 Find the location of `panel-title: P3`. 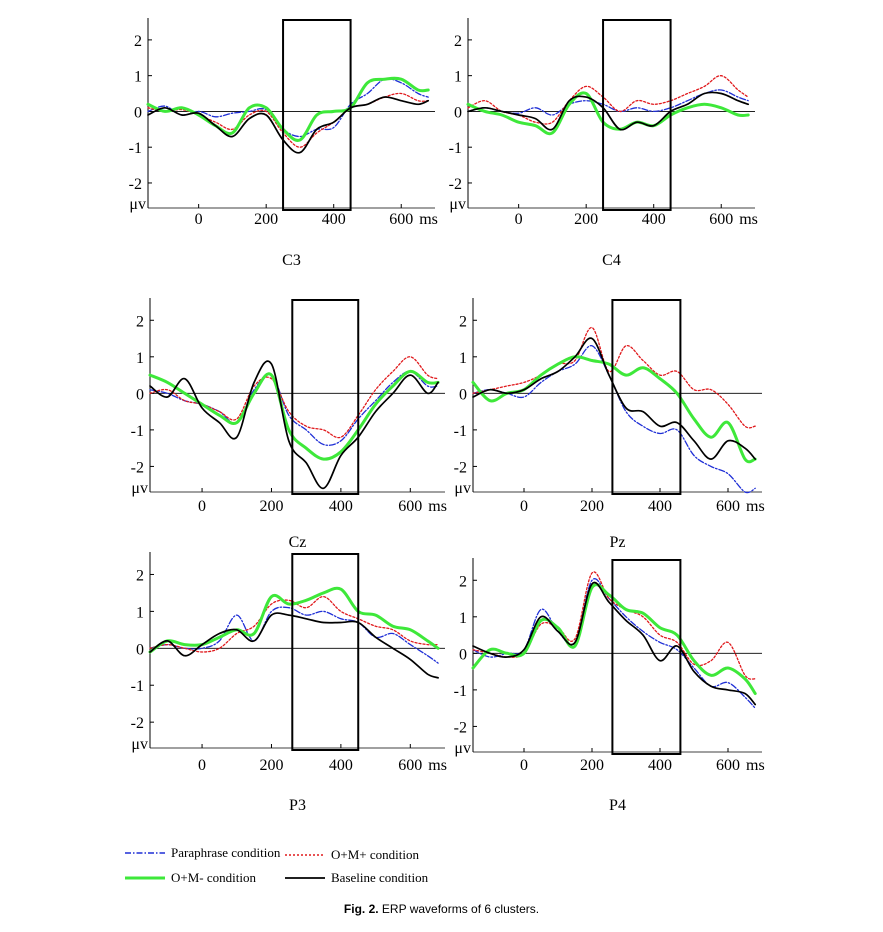

panel-title: P3 is located at coordinates (297, 805).